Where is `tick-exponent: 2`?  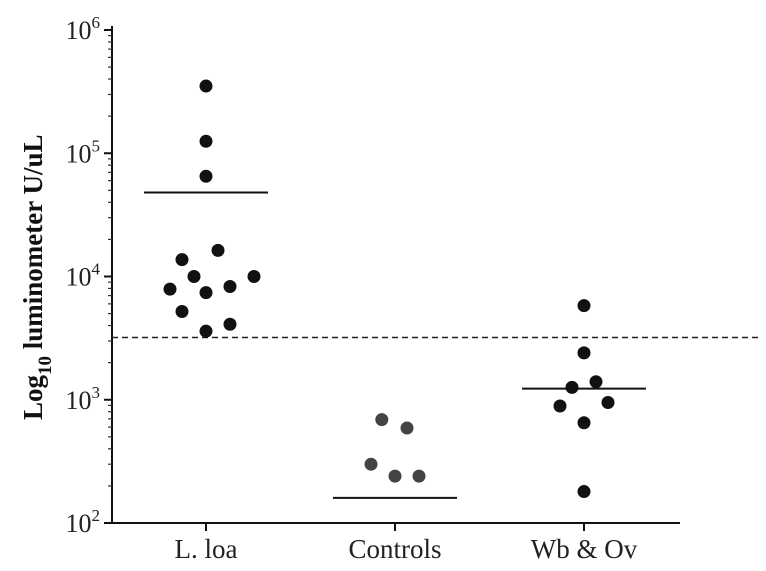
tick-exponent: 2 is located at coordinates (96, 515).